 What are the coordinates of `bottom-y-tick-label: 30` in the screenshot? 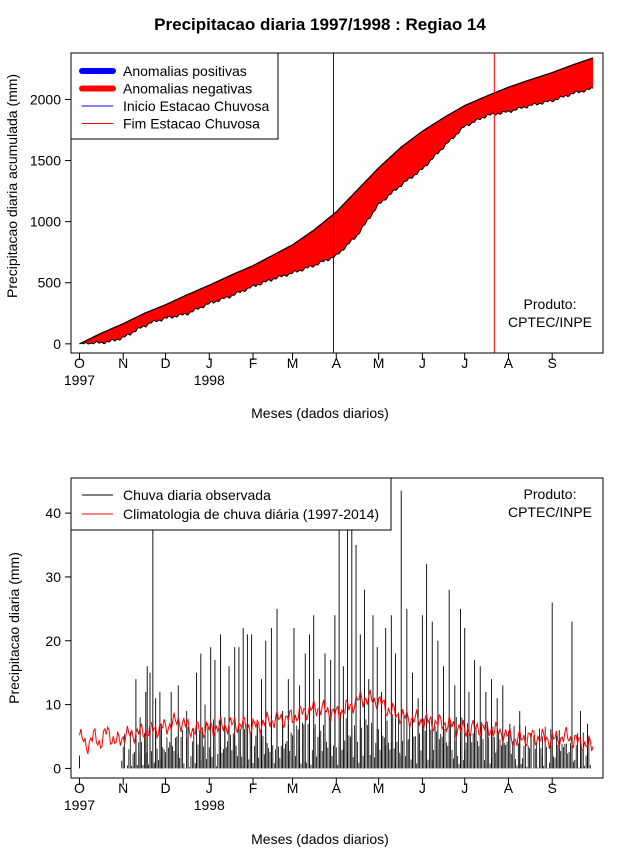 It's located at (53, 577).